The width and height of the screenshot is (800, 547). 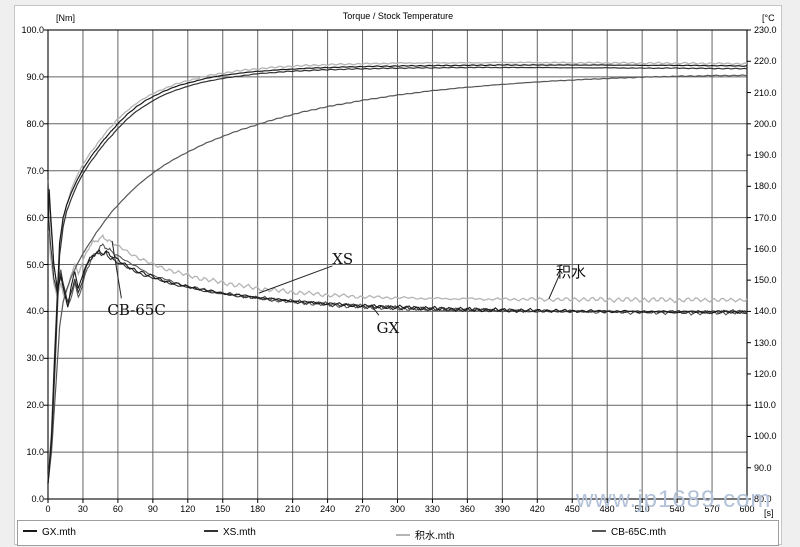 I want to click on y-right-tick-label: 150.0, so click(x=765, y=280).